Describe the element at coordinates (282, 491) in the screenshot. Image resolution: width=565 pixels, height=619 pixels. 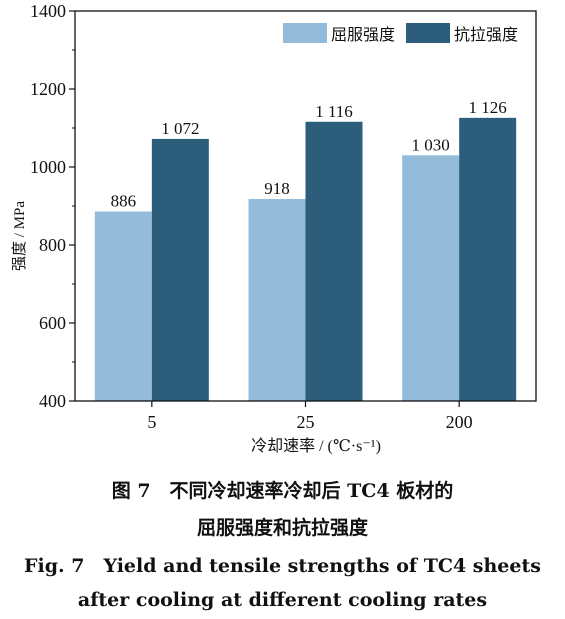
I see `figure-caption-cn-line1: 图 7 不同冷却速率冷却后 TC4 板材的` at that location.